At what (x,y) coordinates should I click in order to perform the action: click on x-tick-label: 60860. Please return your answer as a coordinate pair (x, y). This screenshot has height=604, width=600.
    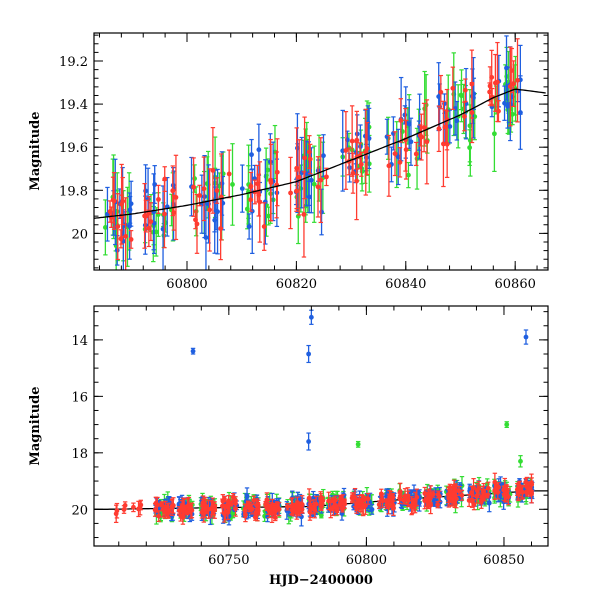
    Looking at the image, I should click on (515, 284).